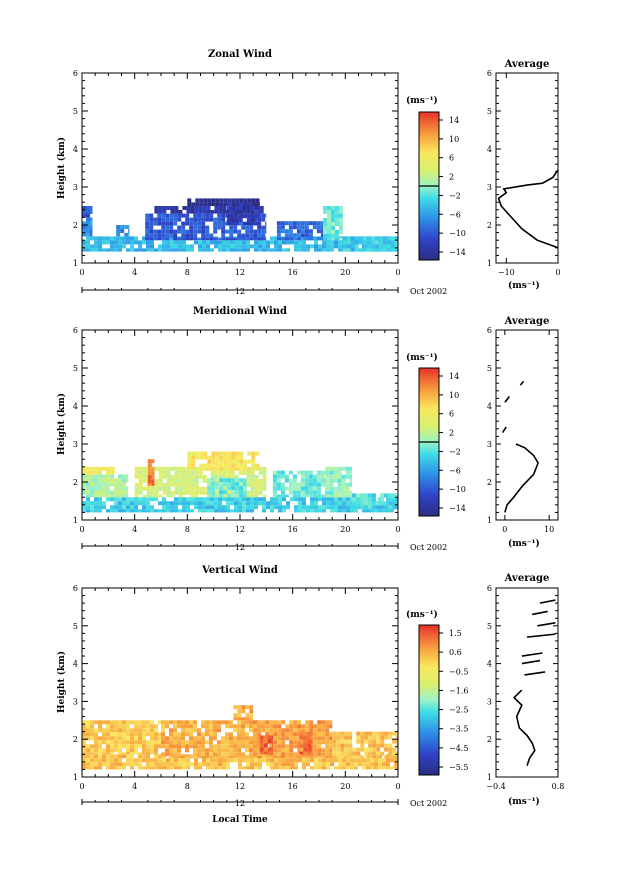  What do you see at coordinates (527, 321) in the screenshot?
I see `average-title: Average` at bounding box center [527, 321].